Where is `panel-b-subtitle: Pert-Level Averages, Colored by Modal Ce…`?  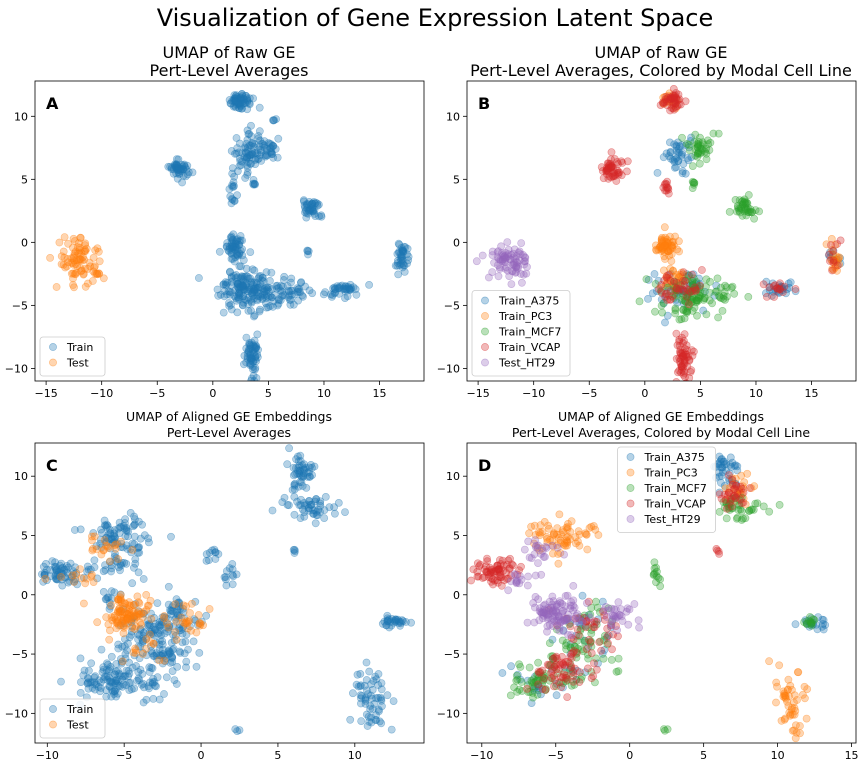
panel-b-subtitle: Pert-Level Averages, Colored by Modal Ce… is located at coordinates (661, 70).